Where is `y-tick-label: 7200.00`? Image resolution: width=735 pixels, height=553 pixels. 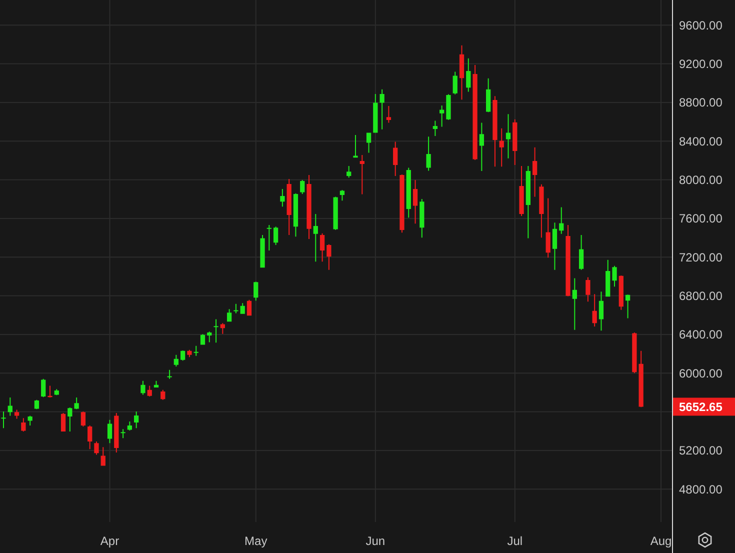
y-tick-label: 7200.00 is located at coordinates (701, 257).